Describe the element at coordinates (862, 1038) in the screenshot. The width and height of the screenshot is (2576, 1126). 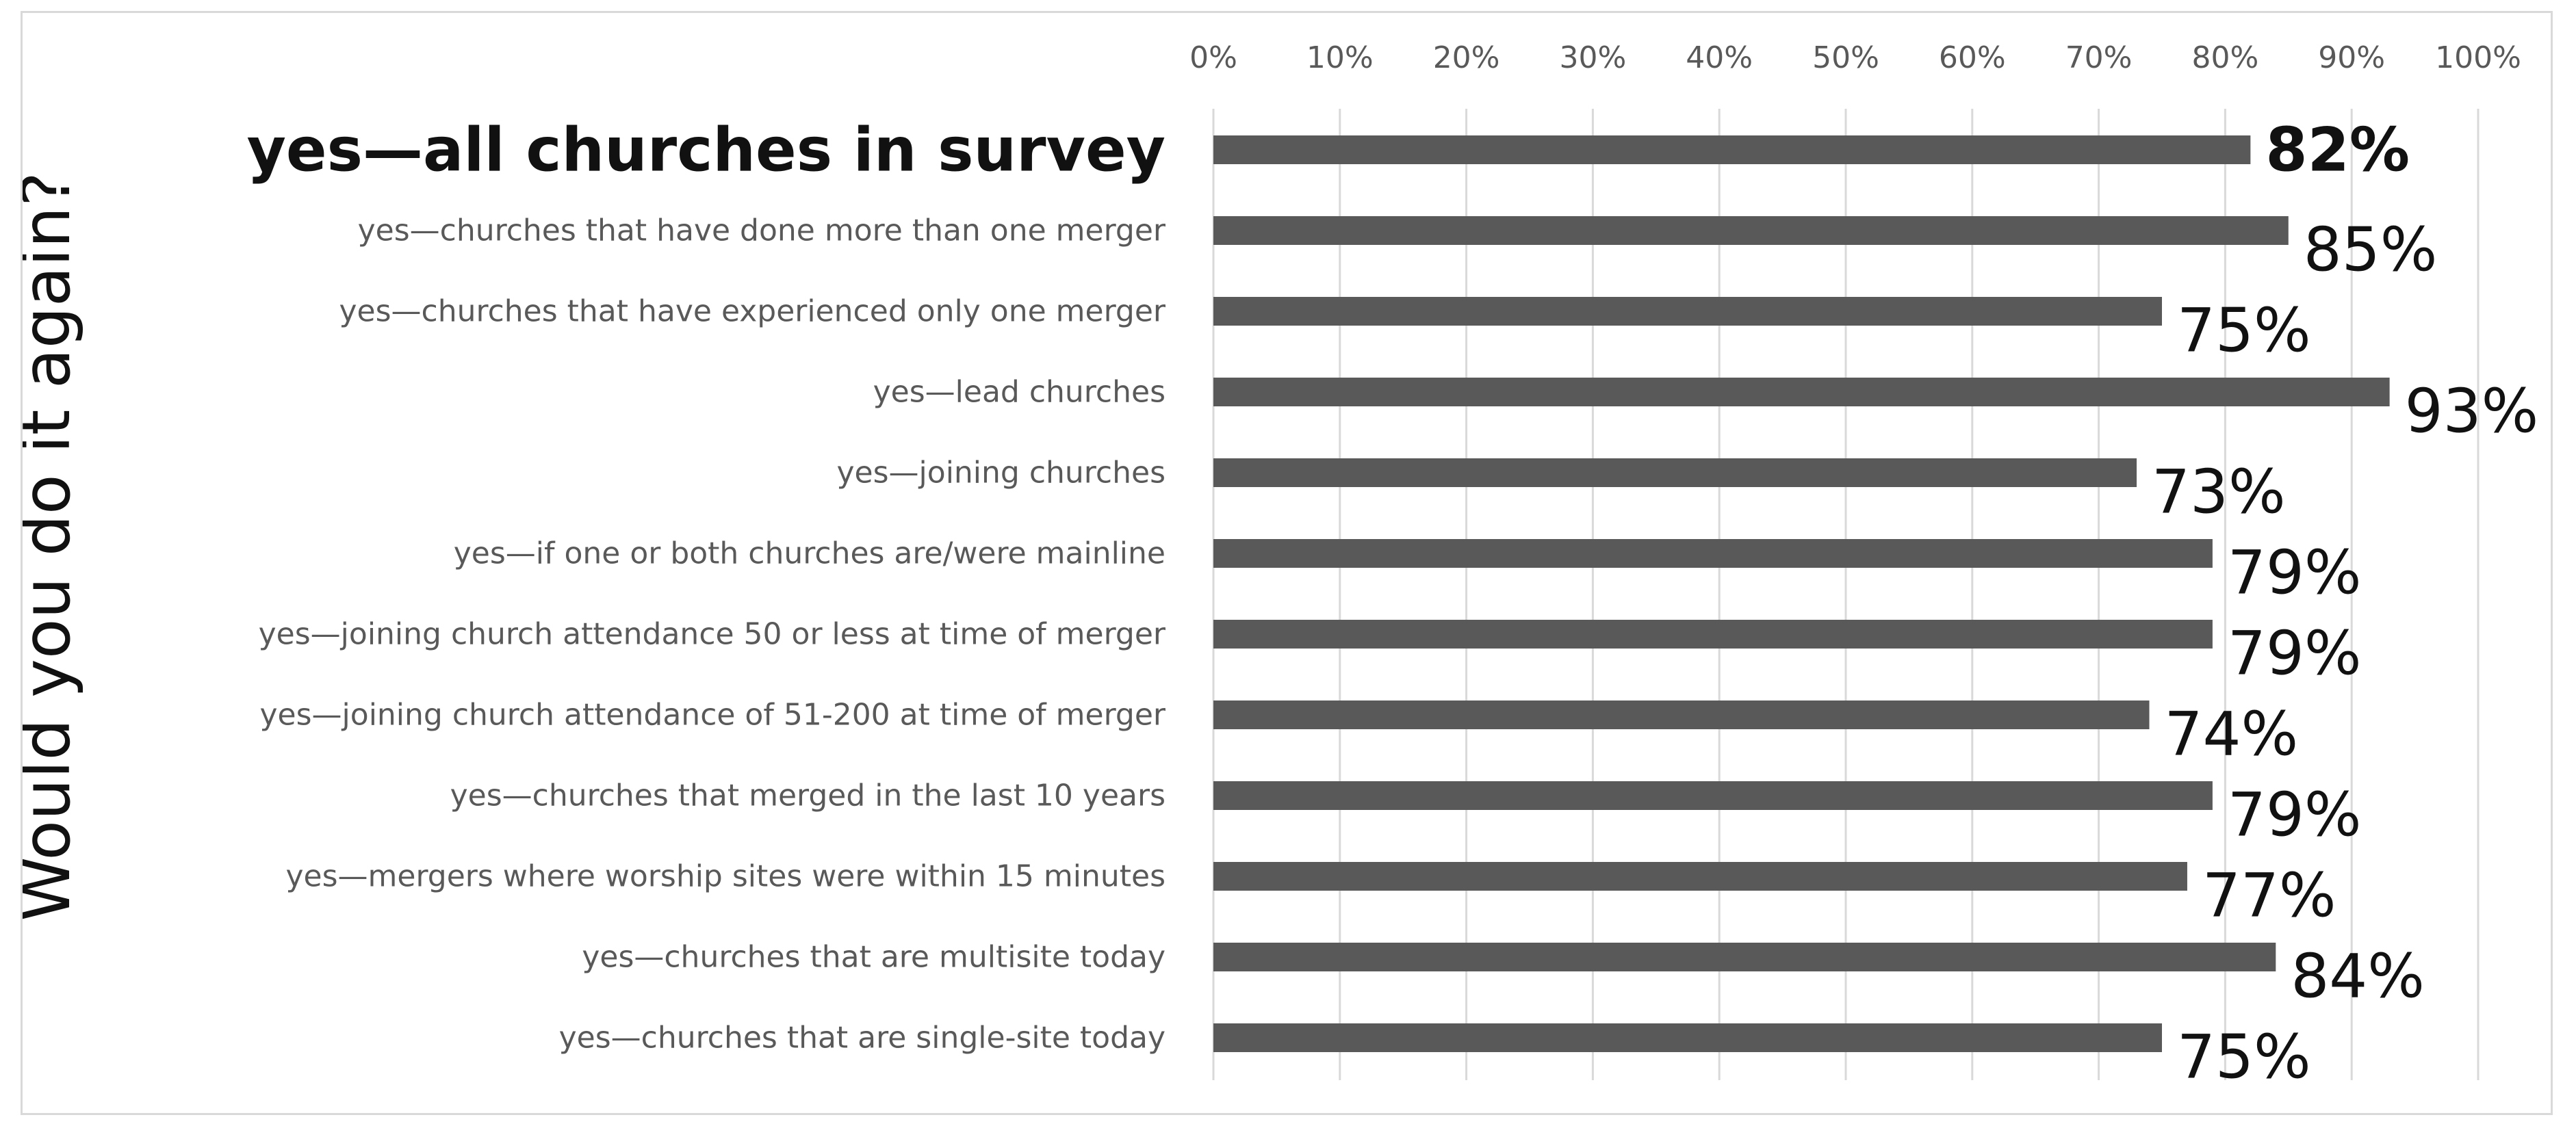
I see `category-label: yes—churches that are single-site today` at that location.